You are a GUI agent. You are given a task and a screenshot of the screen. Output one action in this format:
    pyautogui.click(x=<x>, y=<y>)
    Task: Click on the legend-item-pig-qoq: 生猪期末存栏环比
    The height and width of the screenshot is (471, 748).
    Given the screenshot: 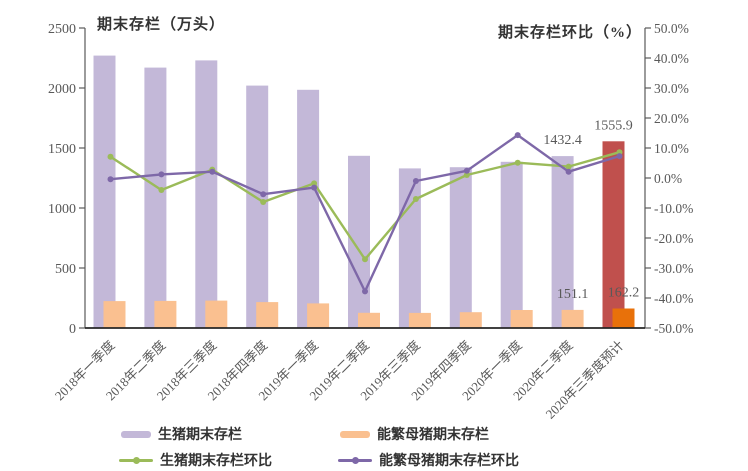 What is the action you would take?
    pyautogui.click(x=195, y=460)
    